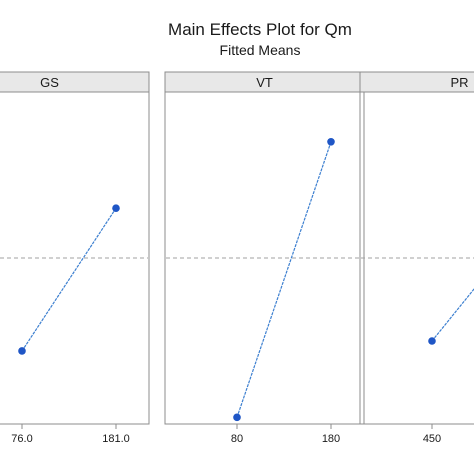 This screenshot has width=474, height=474. Describe the element at coordinates (331, 439) in the screenshot. I see `x-tick-label-1-1: 180` at that location.